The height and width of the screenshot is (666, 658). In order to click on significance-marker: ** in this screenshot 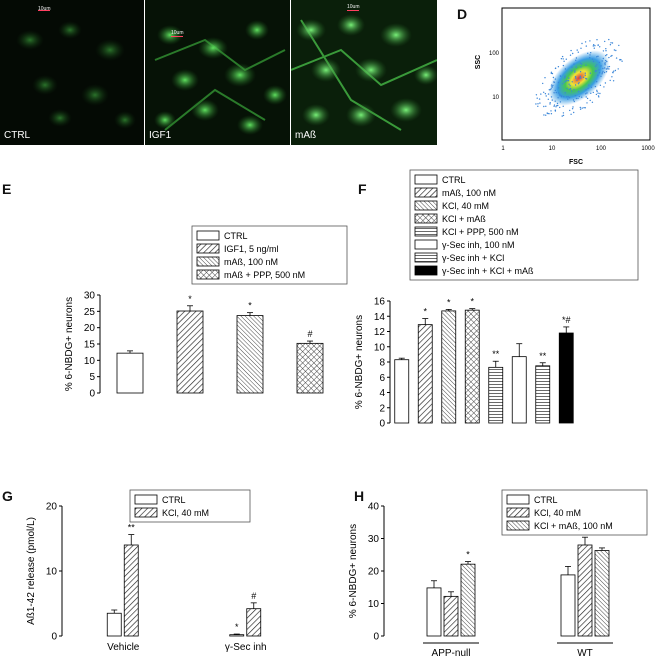, I will do `click(496, 354)`.